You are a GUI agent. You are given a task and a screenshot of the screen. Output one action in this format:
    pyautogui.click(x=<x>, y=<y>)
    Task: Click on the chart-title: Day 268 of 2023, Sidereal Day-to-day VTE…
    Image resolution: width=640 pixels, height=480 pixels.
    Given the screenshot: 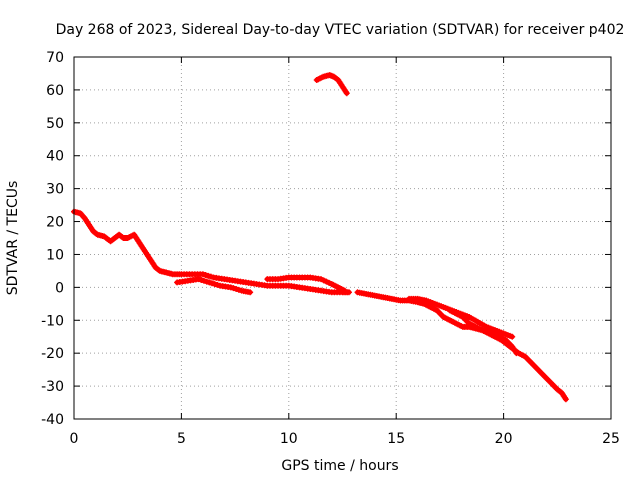 What is the action you would take?
    pyautogui.click(x=340, y=30)
    